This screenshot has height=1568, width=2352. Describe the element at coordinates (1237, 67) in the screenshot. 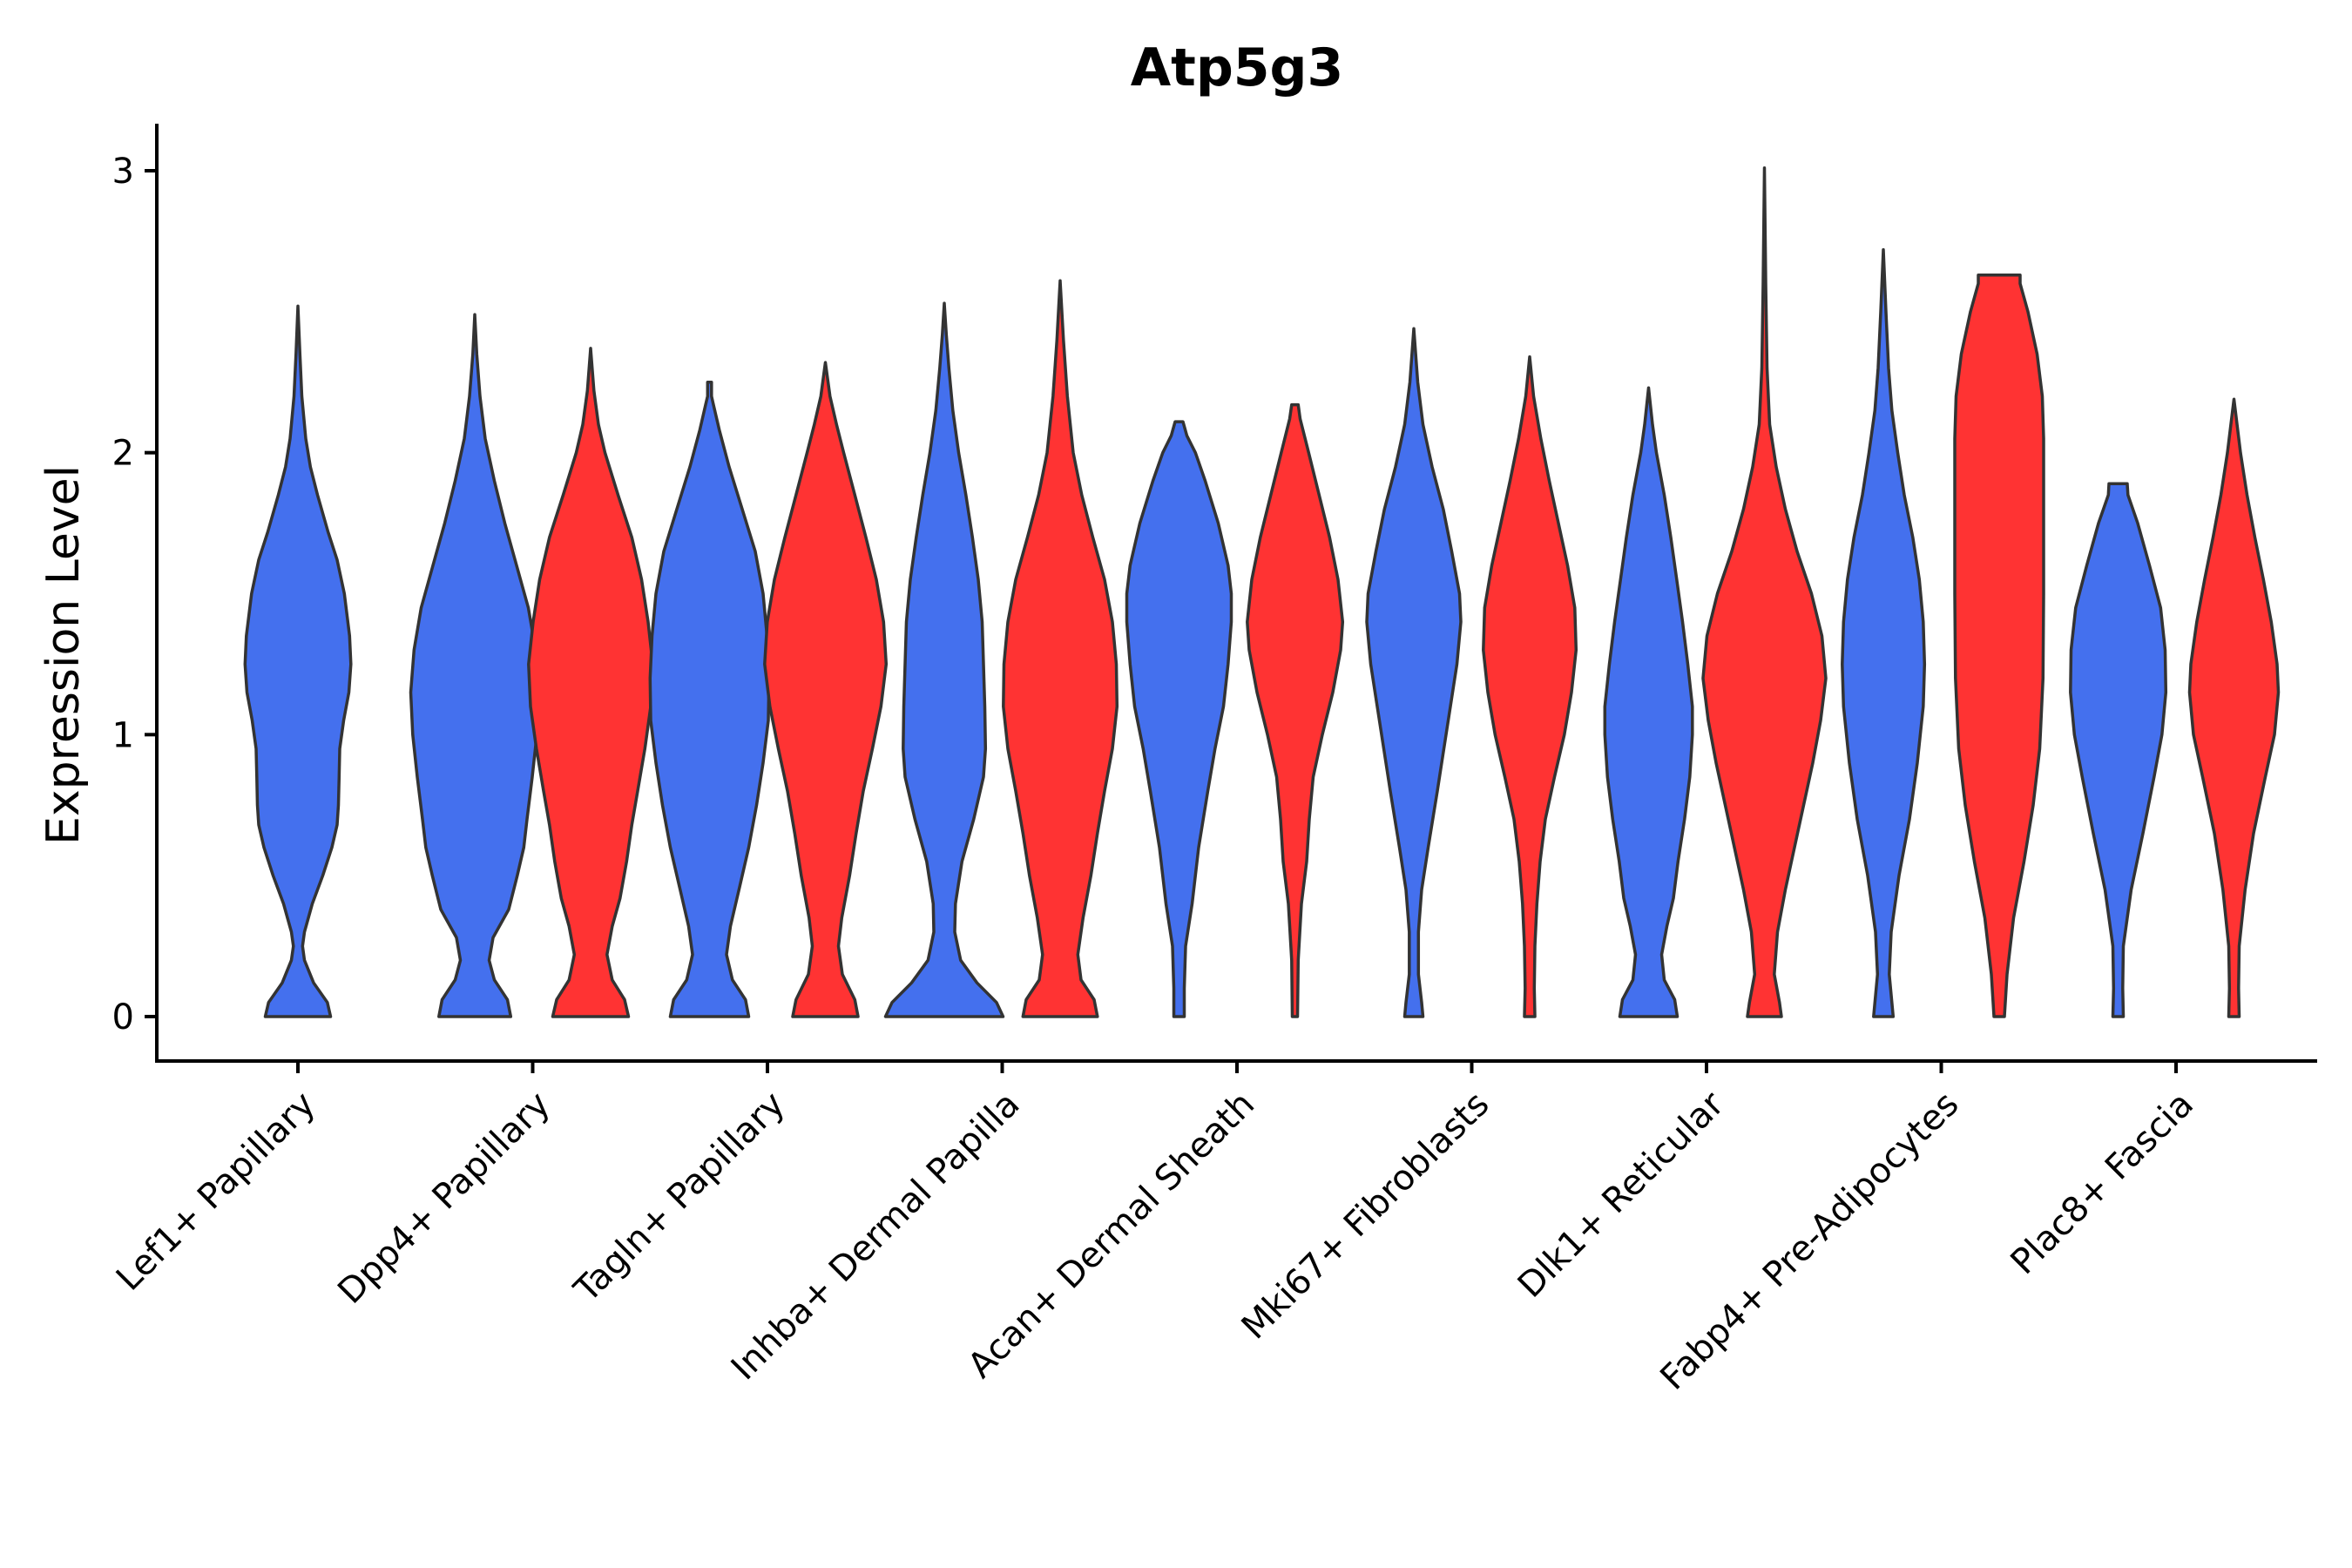

I see `chart-title: Atp5g3` at that location.